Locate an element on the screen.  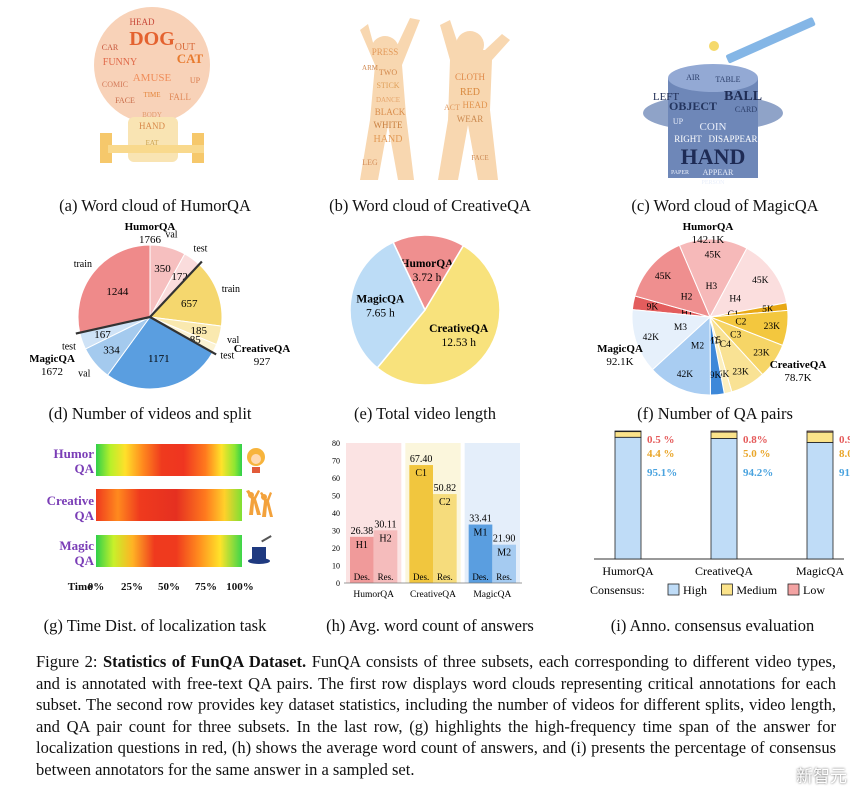
slice-value-label: 185 is located at coordinates (198, 331).